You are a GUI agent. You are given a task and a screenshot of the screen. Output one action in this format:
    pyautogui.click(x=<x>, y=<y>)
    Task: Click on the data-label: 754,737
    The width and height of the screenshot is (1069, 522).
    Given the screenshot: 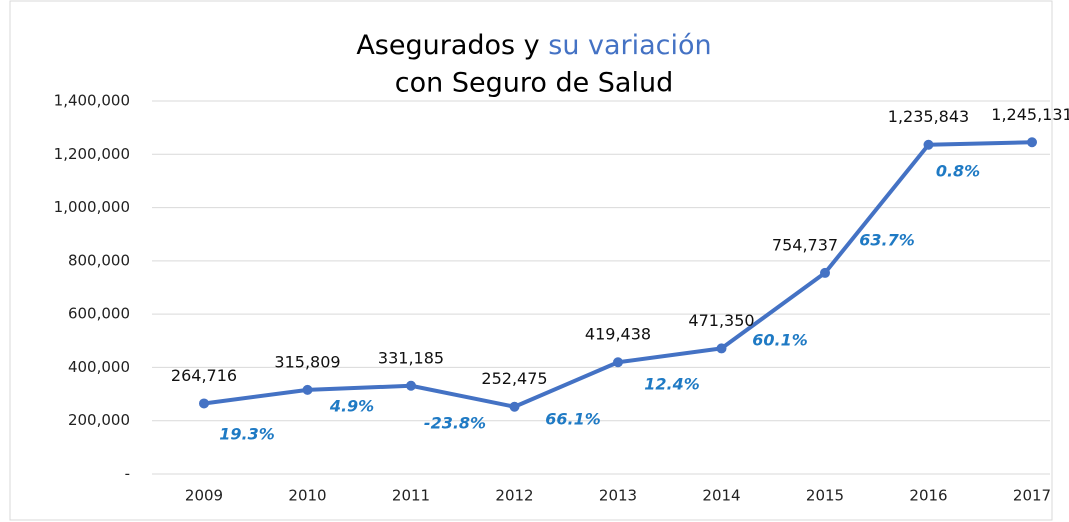 What is the action you would take?
    pyautogui.click(x=805, y=244)
    